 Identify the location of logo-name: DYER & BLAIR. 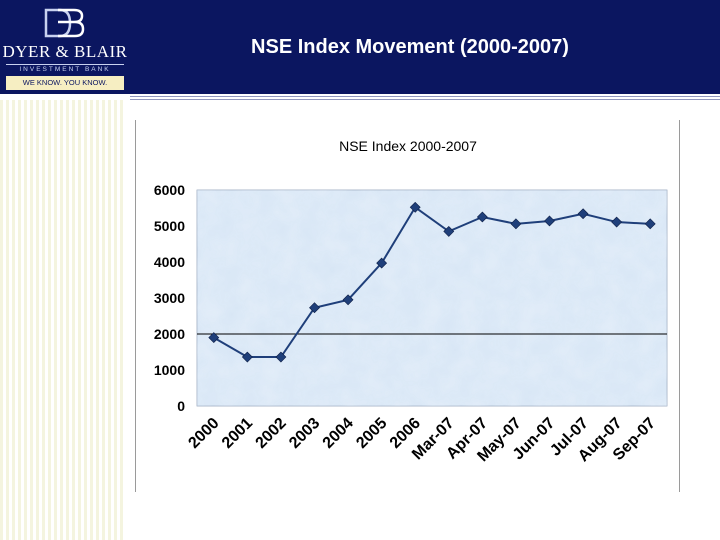
(65, 51).